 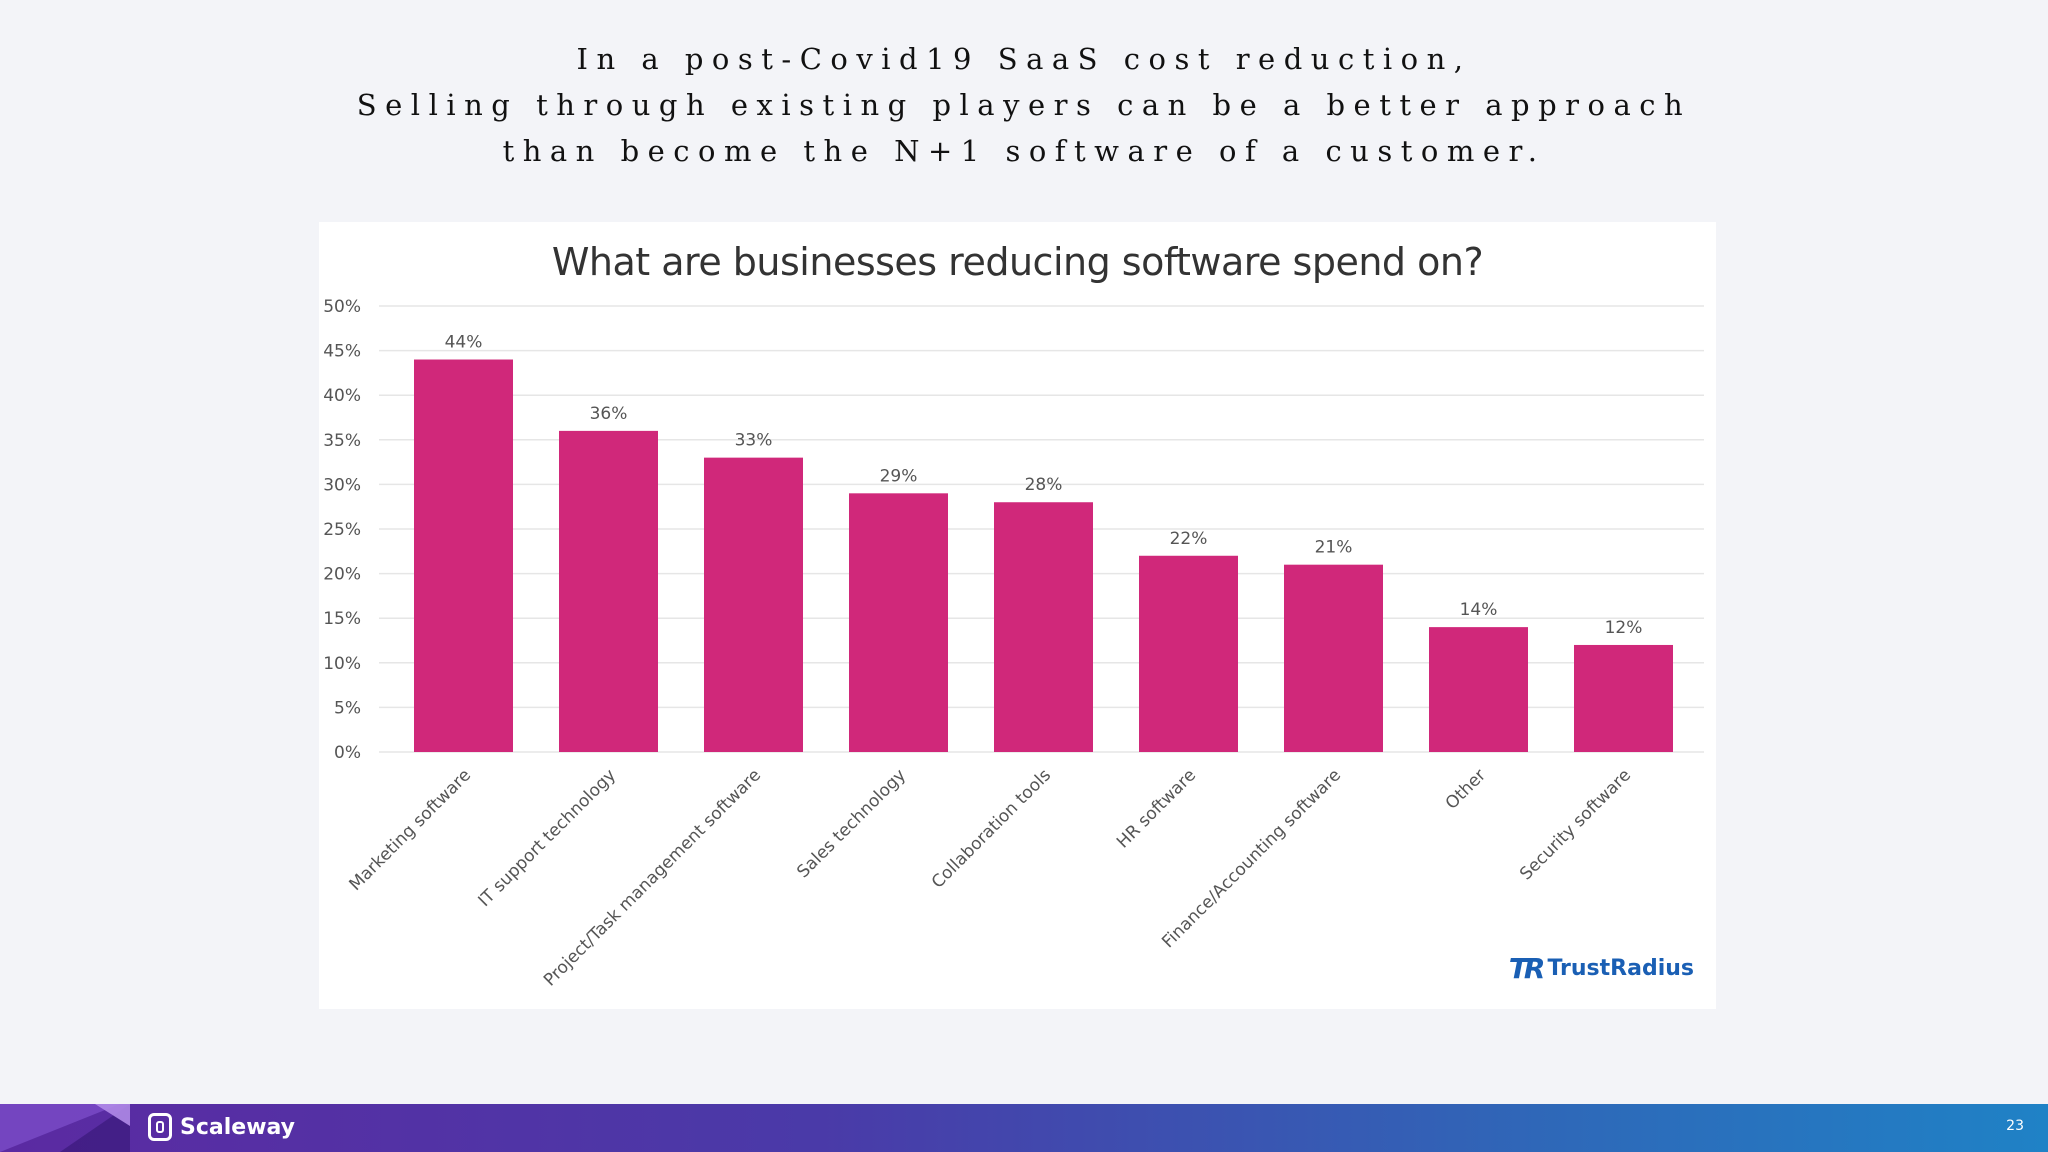 I want to click on y-tick-label: 45%, so click(x=342, y=352).